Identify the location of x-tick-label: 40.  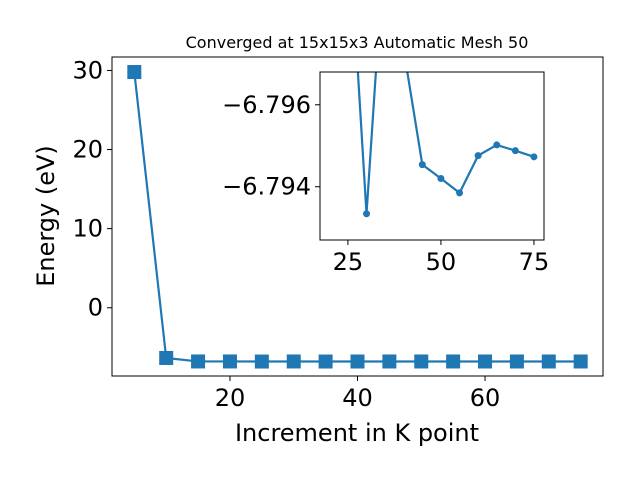
(357, 398).